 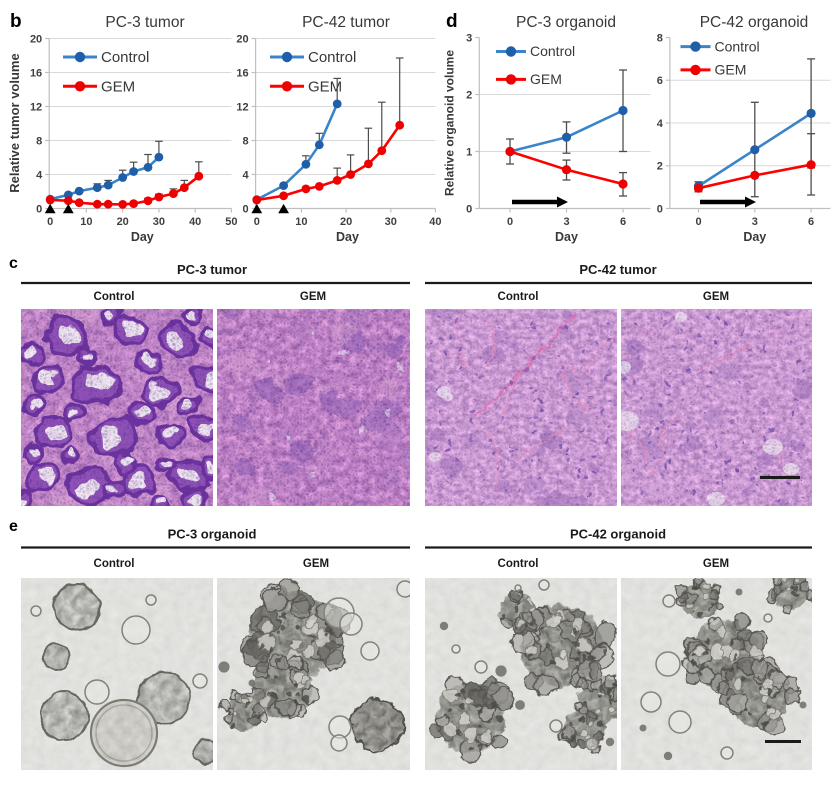 I want to click on svg-text: Relative organoid volume, so click(x=450, y=123).